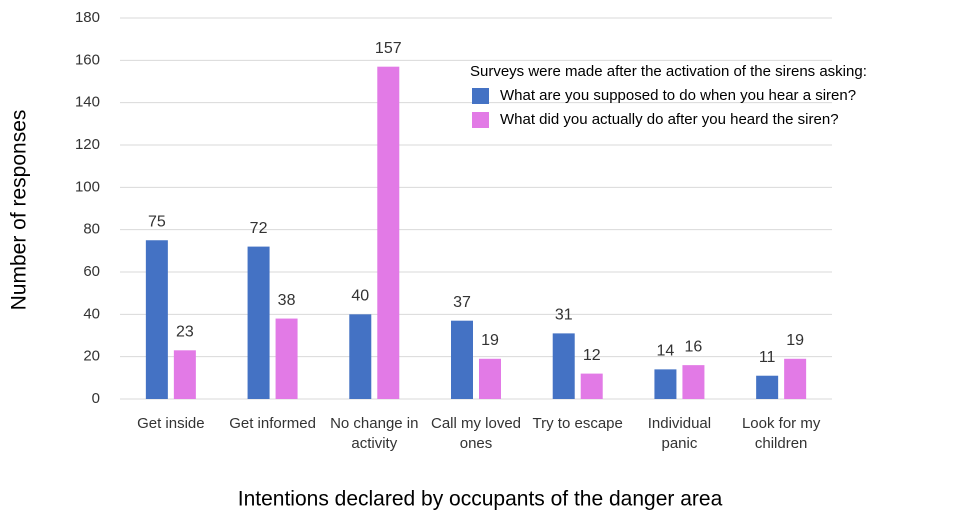 Image resolution: width=959 pixels, height=520 pixels. Describe the element at coordinates (87, 102) in the screenshot. I see `y-tick-label: 140` at that location.